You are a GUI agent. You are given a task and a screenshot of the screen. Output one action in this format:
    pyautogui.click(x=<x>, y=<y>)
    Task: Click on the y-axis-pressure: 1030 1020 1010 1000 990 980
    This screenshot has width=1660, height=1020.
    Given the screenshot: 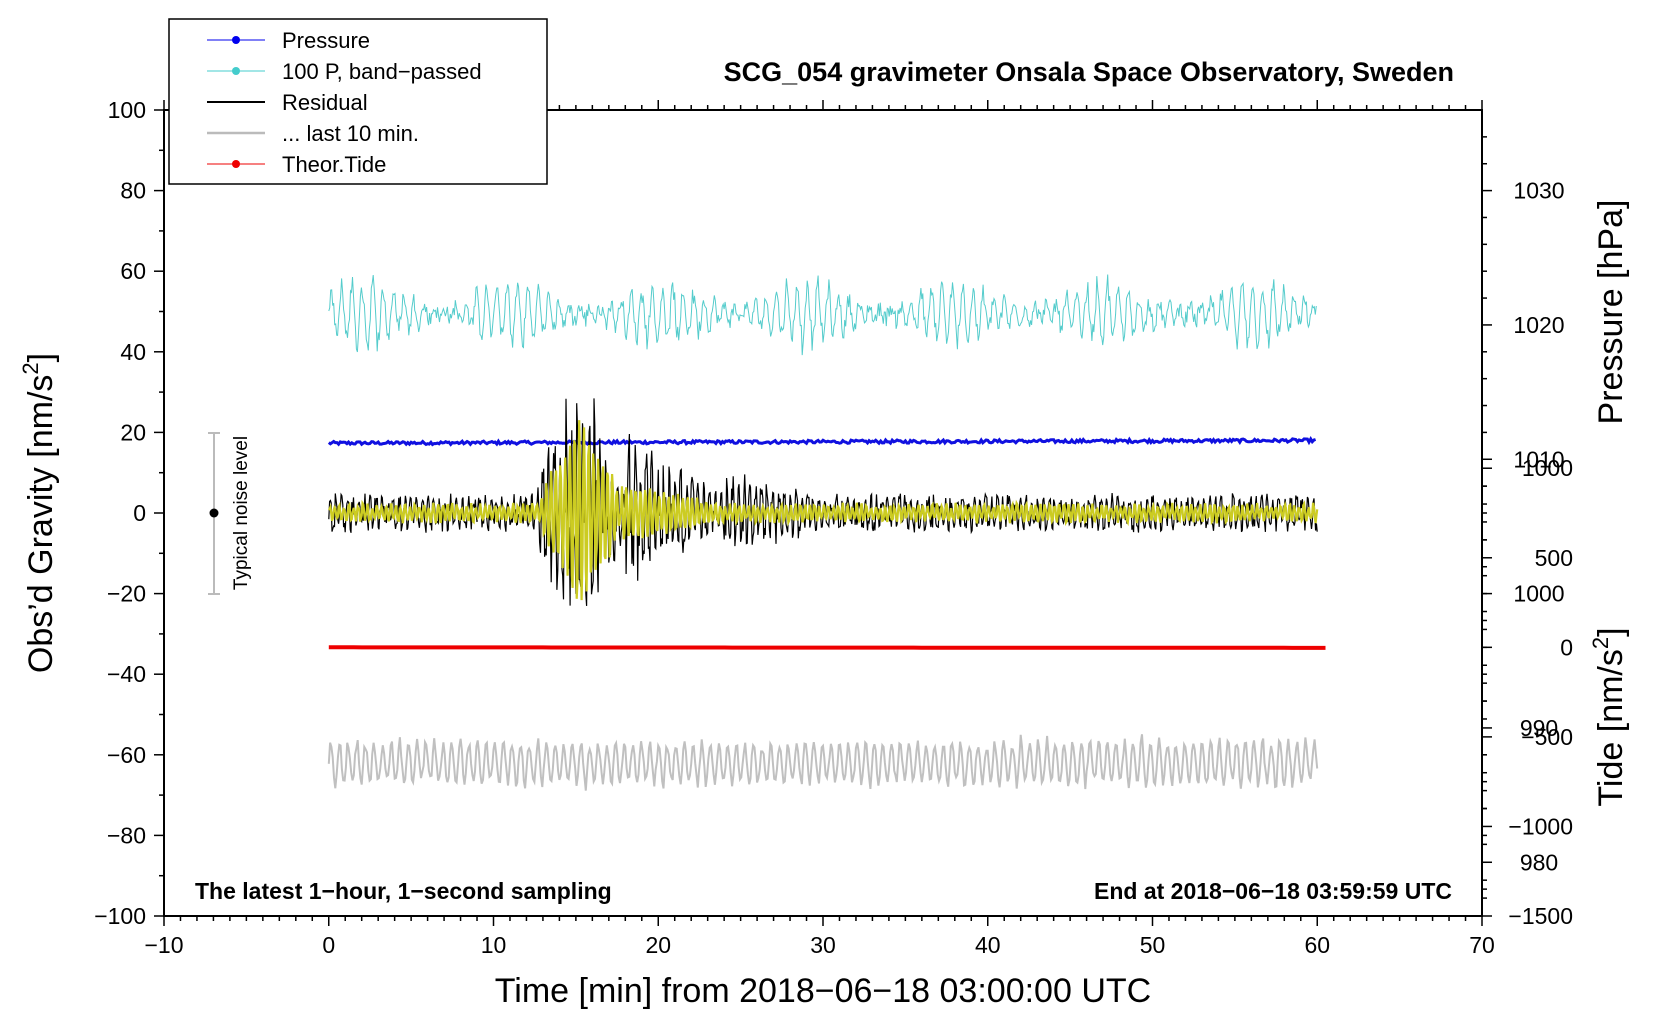 What is the action you would take?
    pyautogui.click(x=1523, y=513)
    